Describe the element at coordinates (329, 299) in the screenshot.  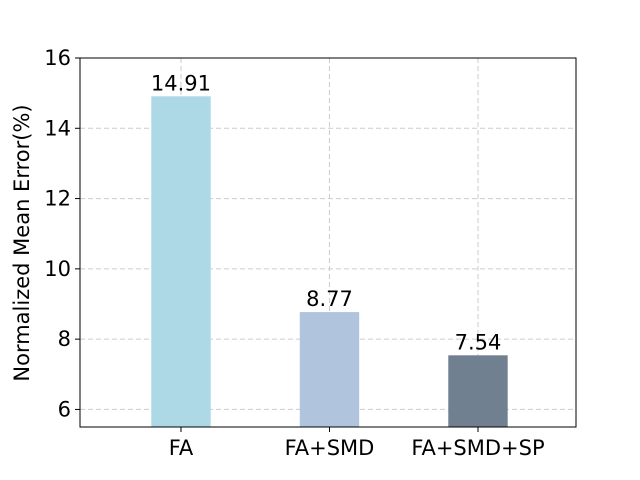
I see `data-label: 8.77` at that location.